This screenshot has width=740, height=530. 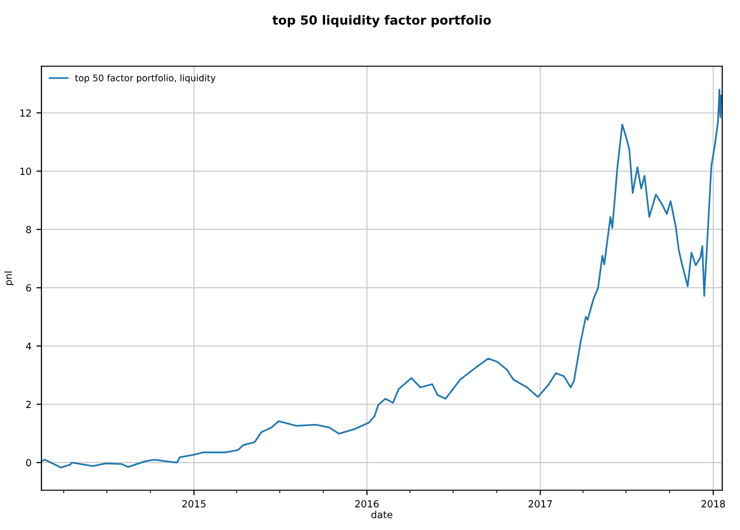 What do you see at coordinates (713, 504) in the screenshot?
I see `x-tick-label: 2018` at bounding box center [713, 504].